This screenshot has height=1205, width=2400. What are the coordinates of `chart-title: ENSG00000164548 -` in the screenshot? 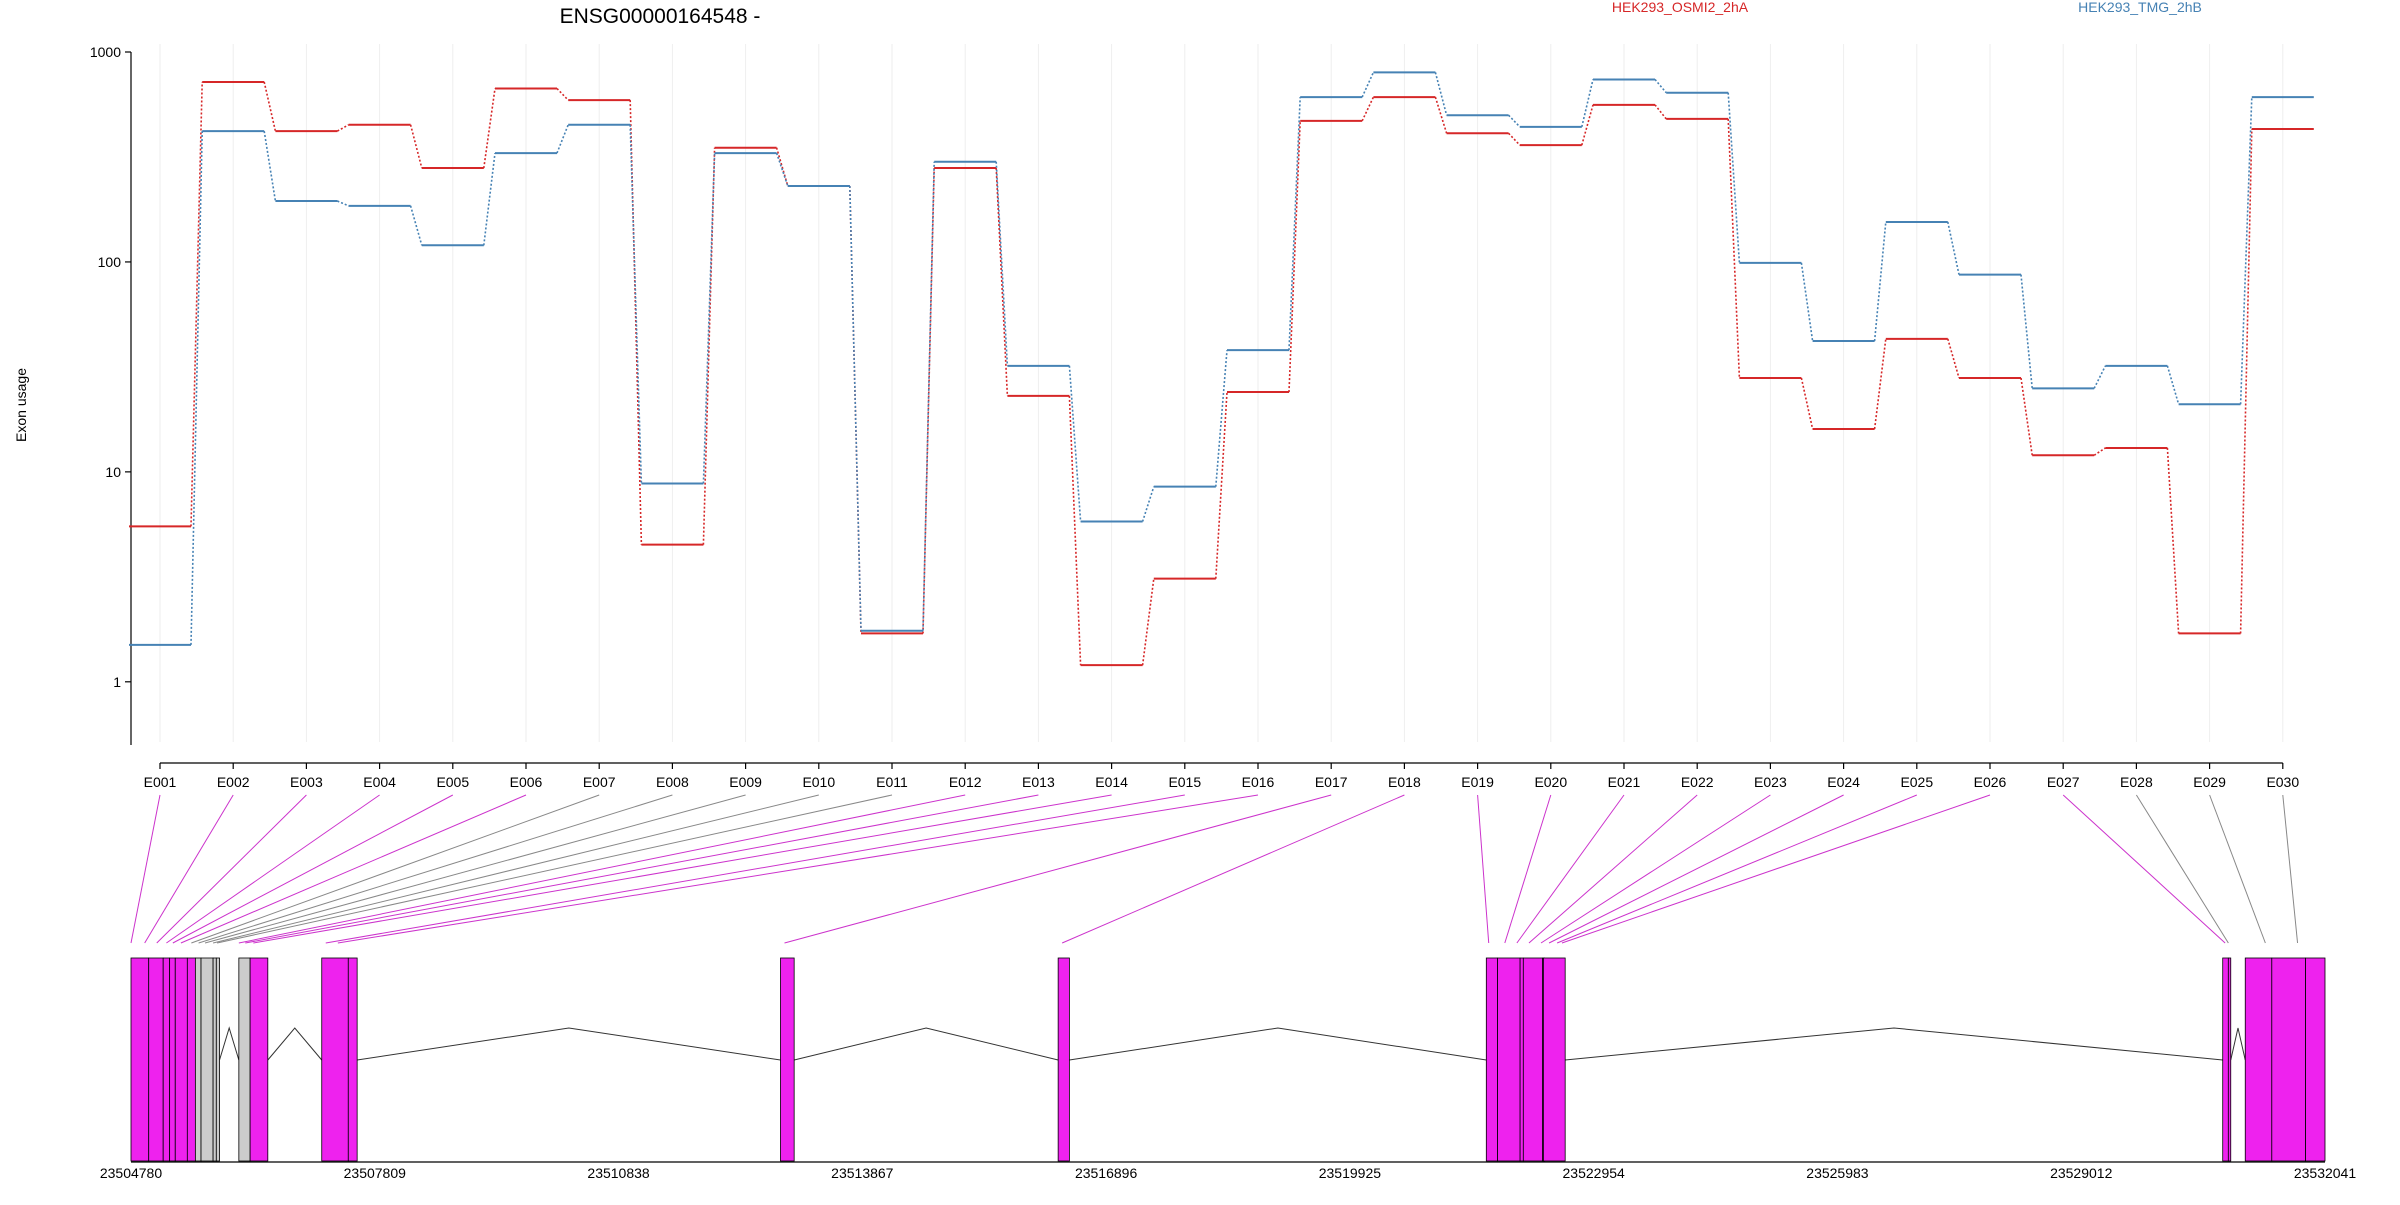 It's located at (660, 16).